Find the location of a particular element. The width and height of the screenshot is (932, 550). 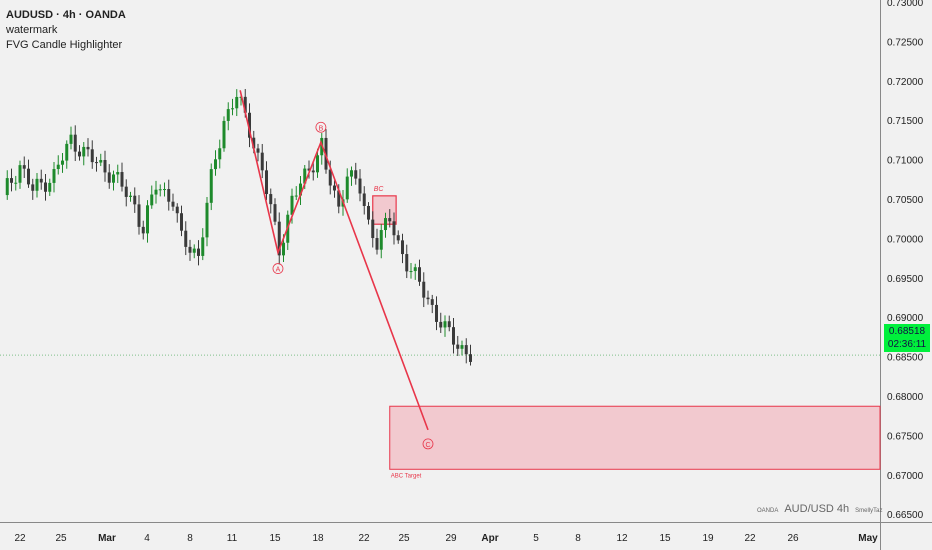

time-tick-label: 4 is located at coordinates (147, 538).